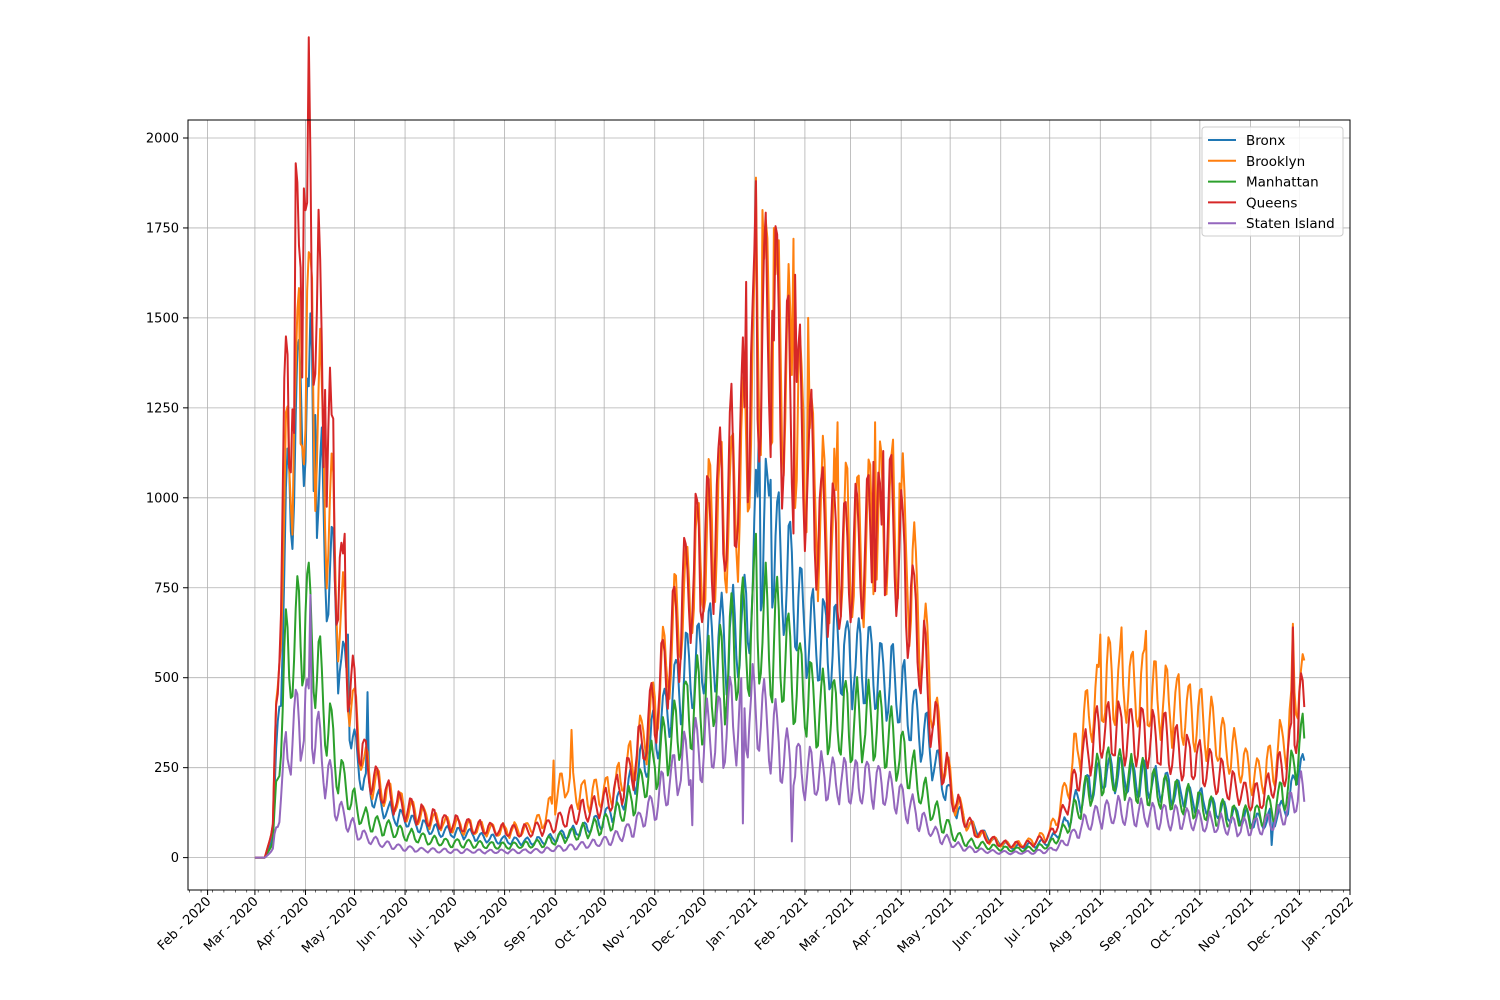 The width and height of the screenshot is (1500, 1000). Describe the element at coordinates (166, 678) in the screenshot. I see `y-tick-label: 500` at that location.